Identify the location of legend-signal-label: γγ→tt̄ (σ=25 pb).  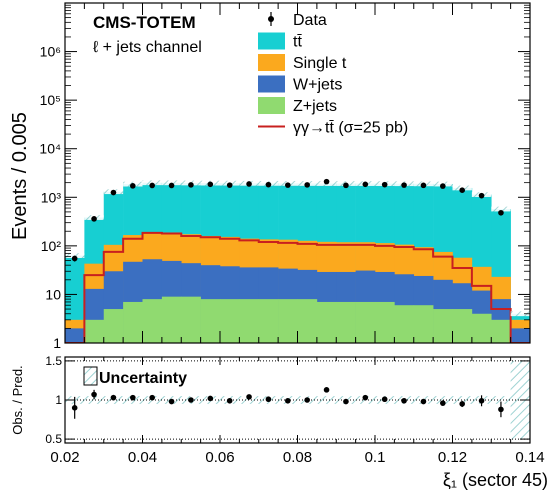
(350, 128).